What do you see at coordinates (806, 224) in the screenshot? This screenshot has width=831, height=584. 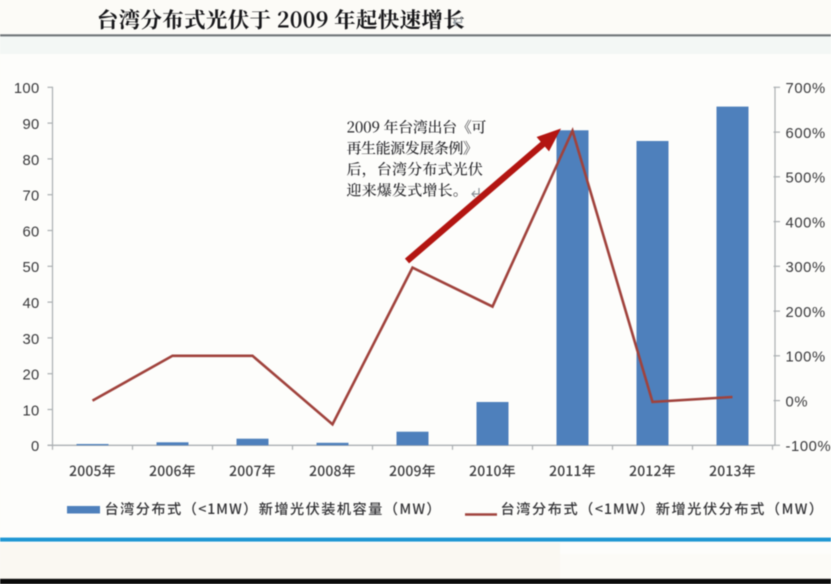 I see `svg-text: 400%` at bounding box center [806, 224].